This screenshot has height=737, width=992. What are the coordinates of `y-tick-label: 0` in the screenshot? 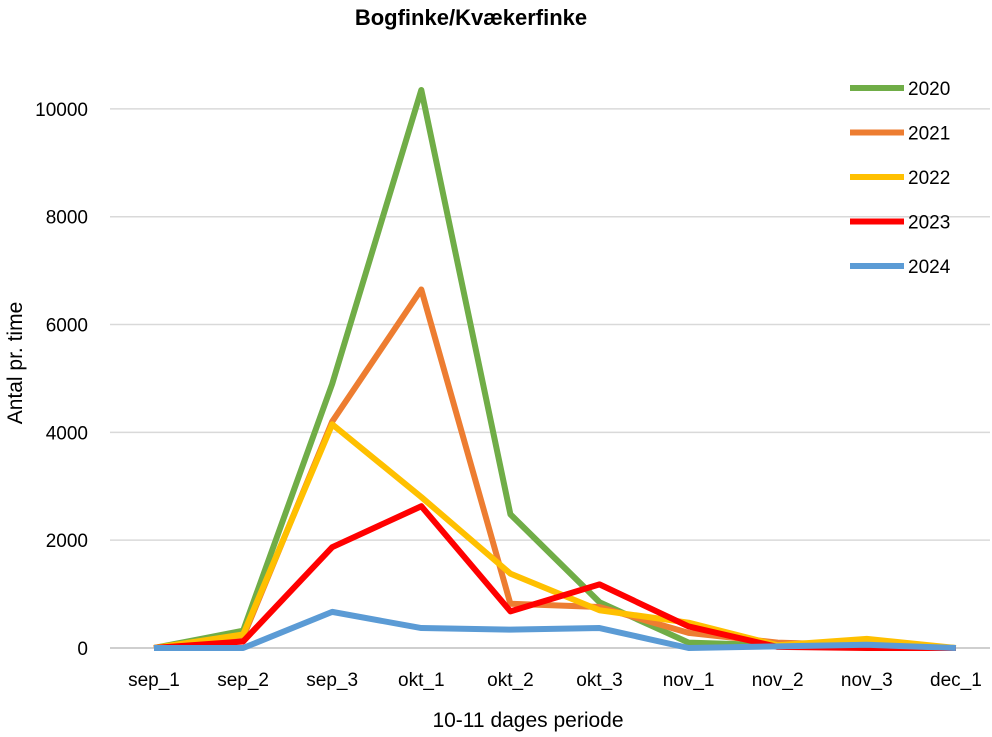 It's located at (82, 649).